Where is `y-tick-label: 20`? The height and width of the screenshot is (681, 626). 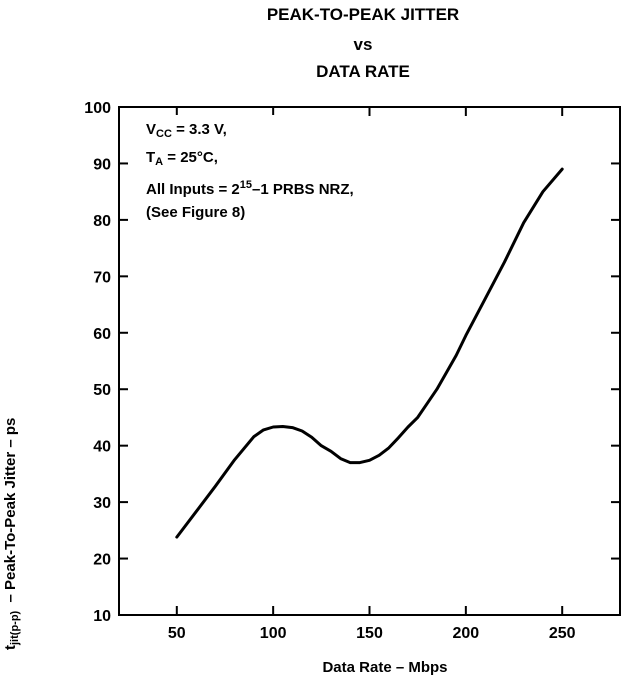 y-tick-label: 20 is located at coordinates (102, 560).